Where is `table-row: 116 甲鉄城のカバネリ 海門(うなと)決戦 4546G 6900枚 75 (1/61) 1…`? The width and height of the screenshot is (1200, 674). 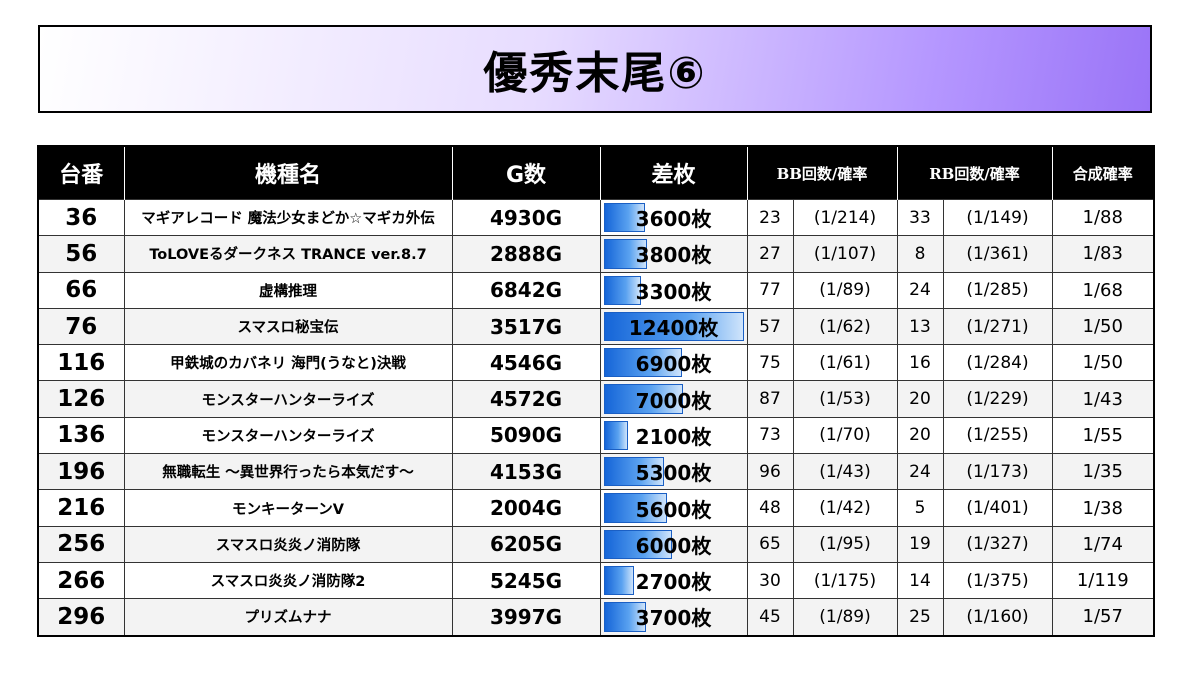
table-row: 116 甲鉄城のカバネリ 海門(うなと)決戦 4546G 6900枚 75 (1/61) 1… is located at coordinates (596, 363).